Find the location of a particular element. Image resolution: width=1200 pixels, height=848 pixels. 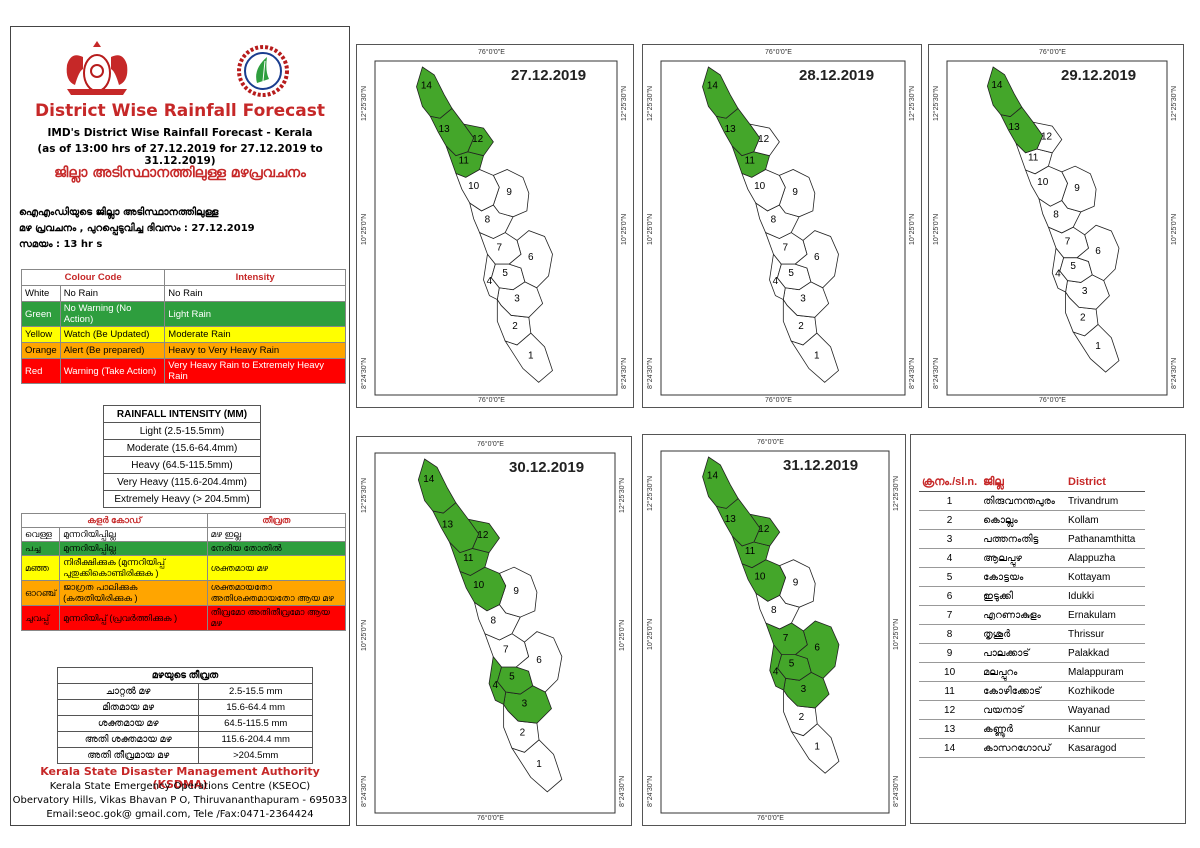

mal-intensity-label: മിതമായ മഴ is located at coordinates (128, 707).